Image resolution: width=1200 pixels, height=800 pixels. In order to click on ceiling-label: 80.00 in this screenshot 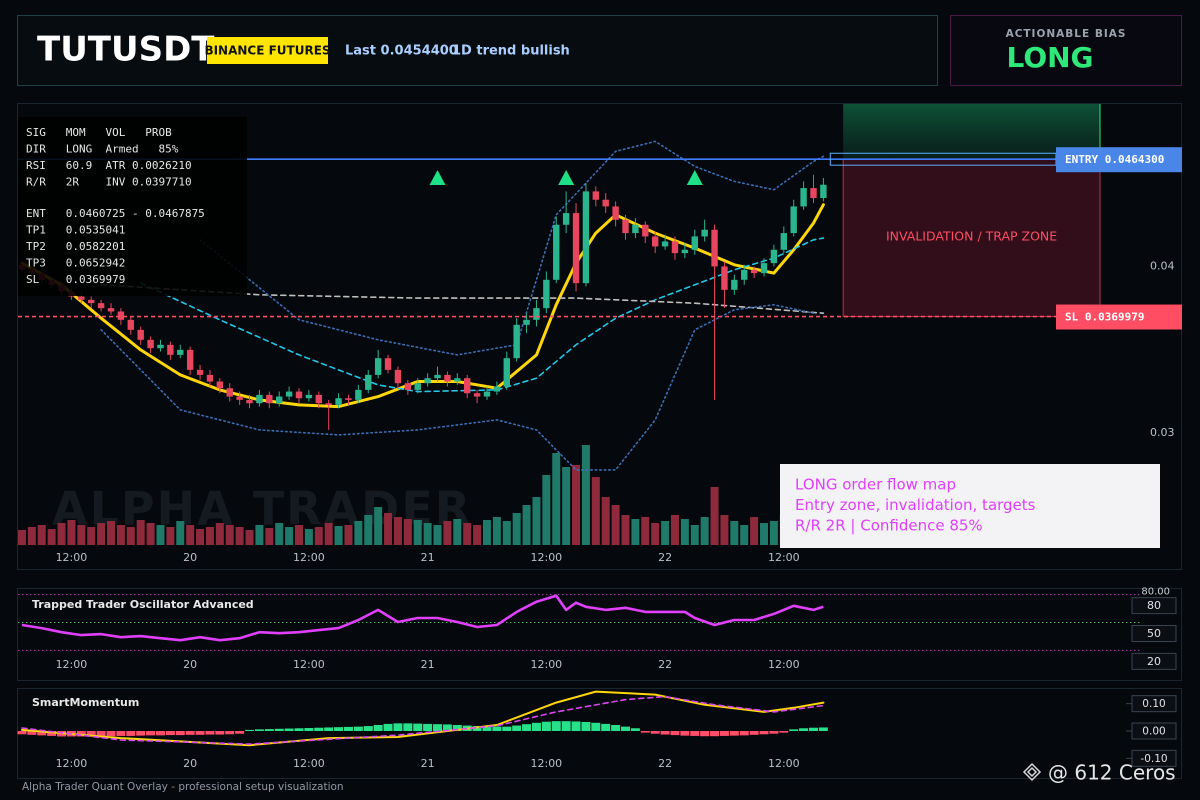, I will do `click(1155, 592)`.